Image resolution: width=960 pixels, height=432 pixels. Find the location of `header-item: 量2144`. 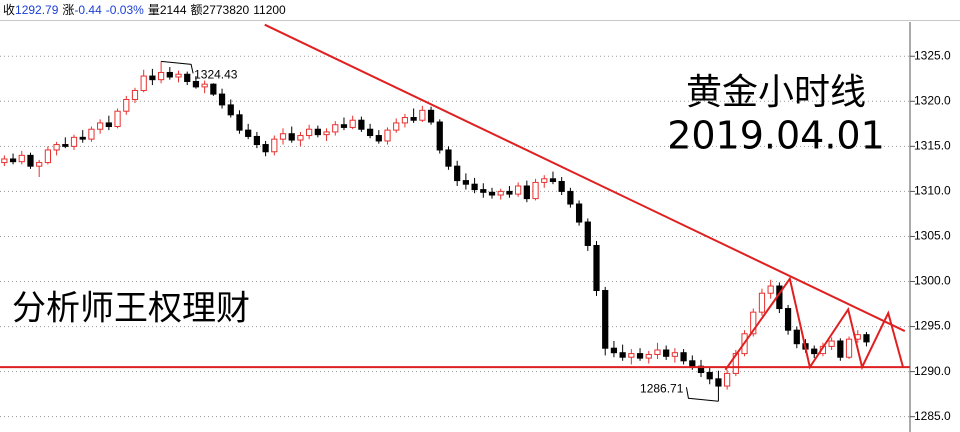

header-item: 量2144 is located at coordinates (167, 10).